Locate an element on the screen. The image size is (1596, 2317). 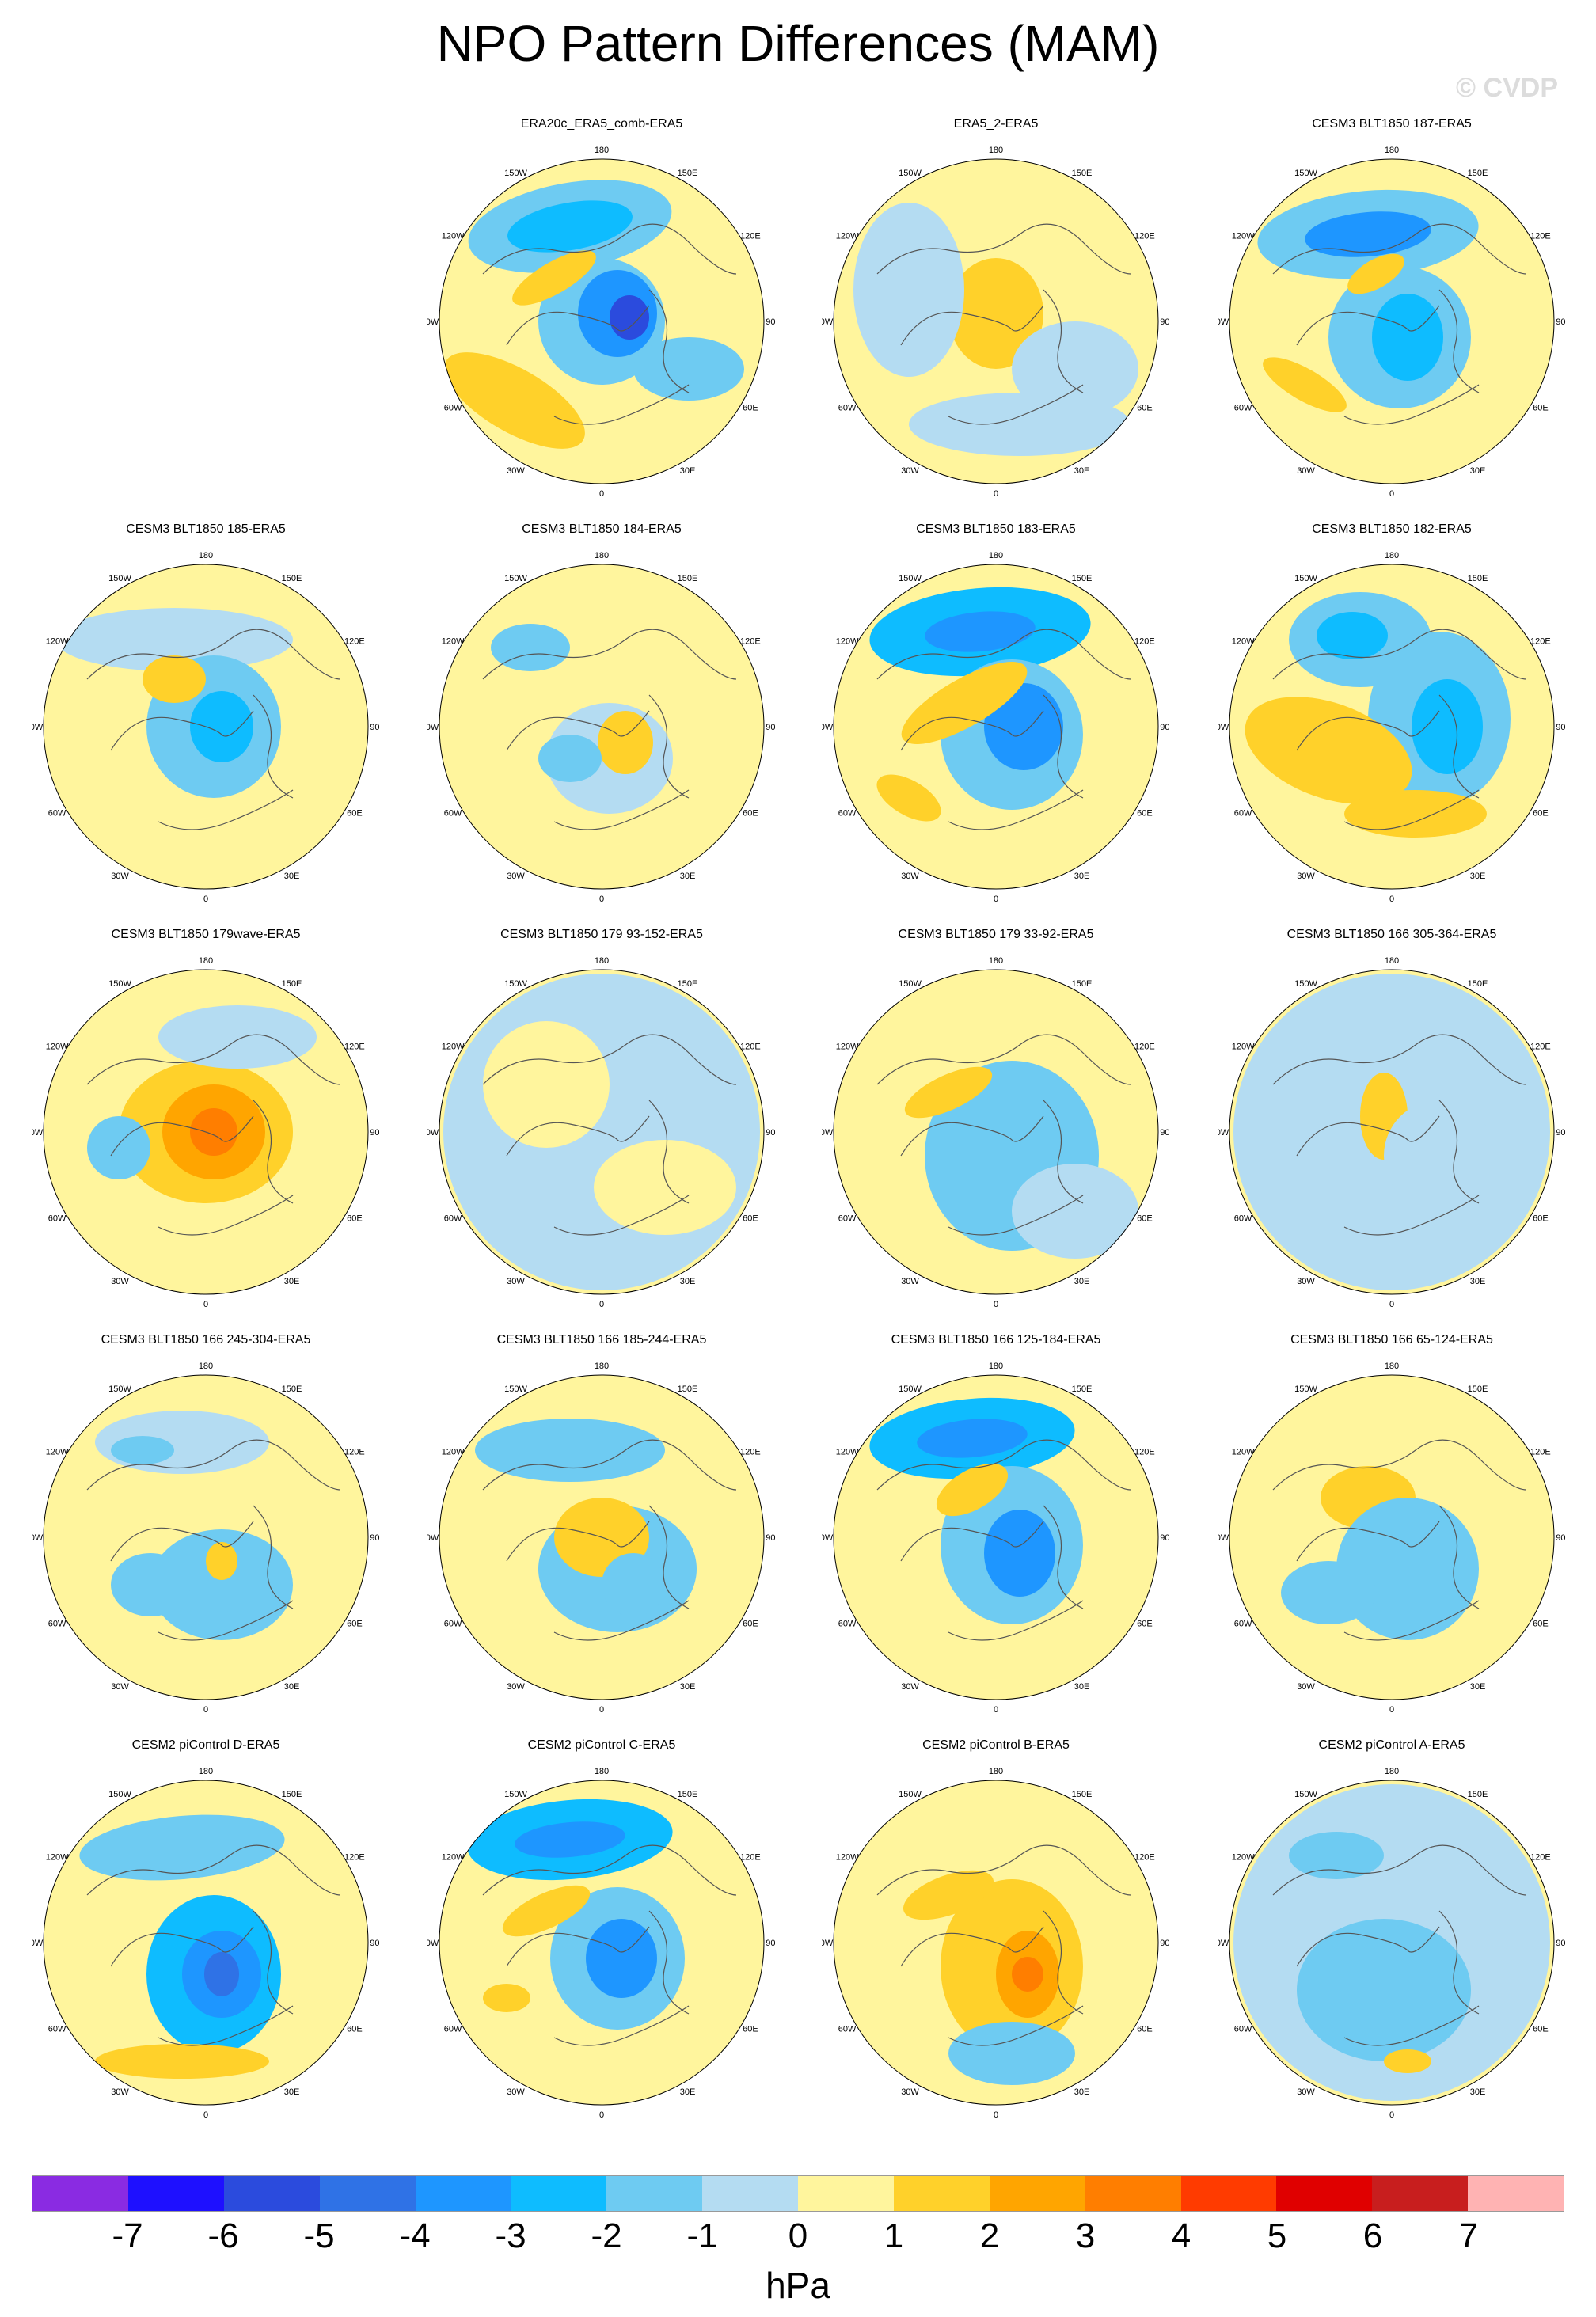
colorbar-tick-label: -4 is located at coordinates (415, 2235).